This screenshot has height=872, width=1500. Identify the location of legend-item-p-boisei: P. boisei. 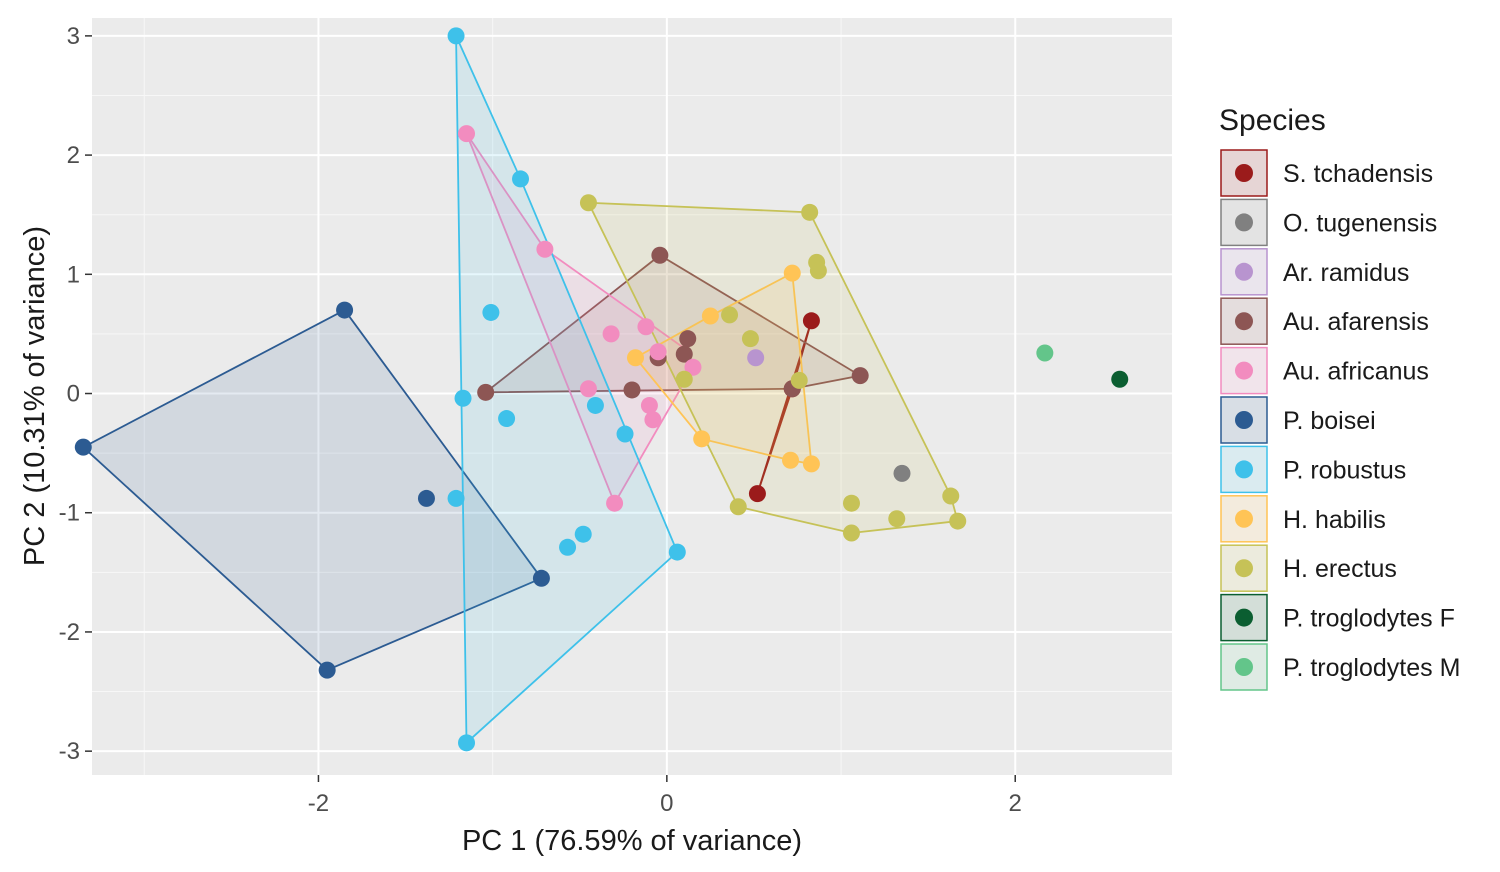
(1298, 420).